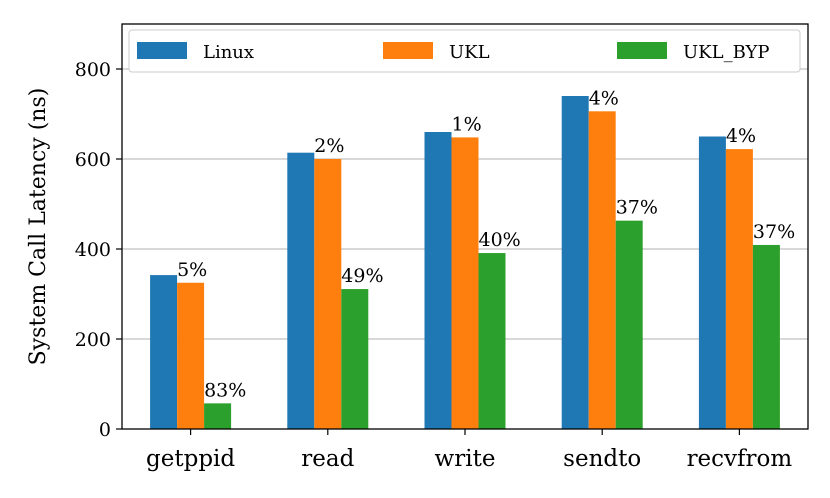 This screenshot has height=498, width=830. Describe the element at coordinates (500, 240) in the screenshot. I see `bar-value-label: 40%` at that location.